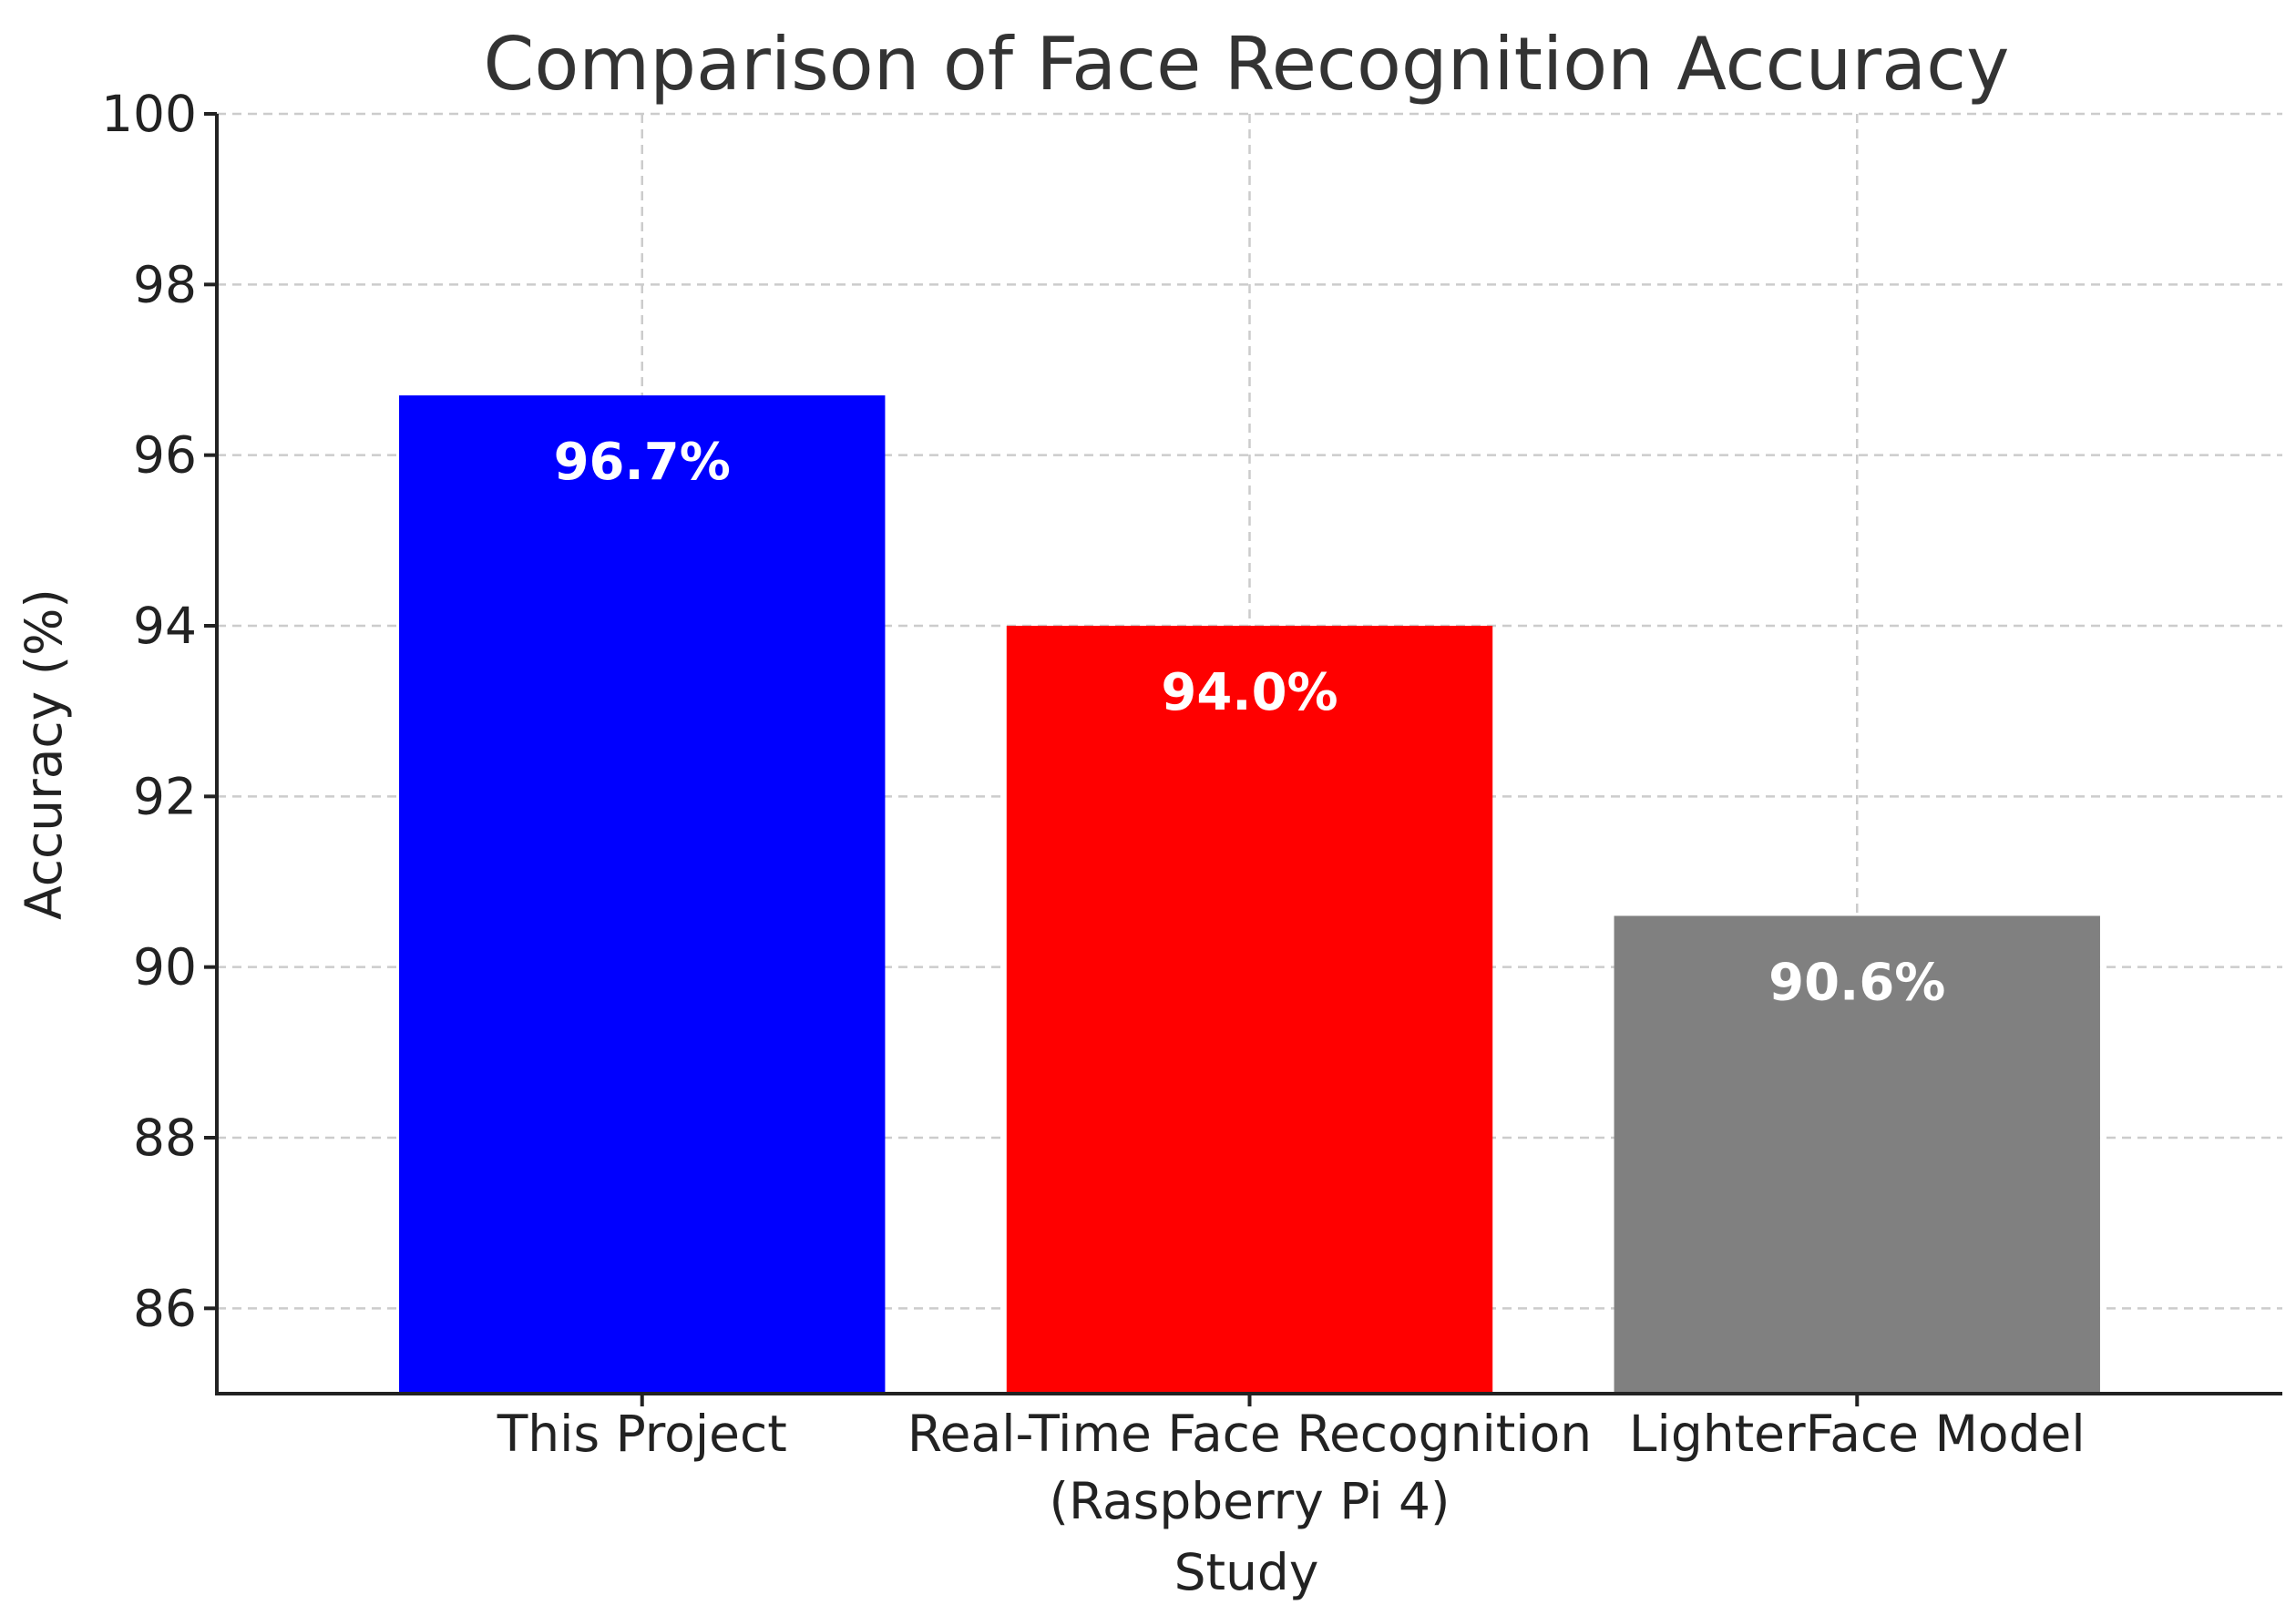 This screenshot has width=2296, height=1615. What do you see at coordinates (165, 796) in the screenshot?
I see `y-tick-label: 92` at bounding box center [165, 796].